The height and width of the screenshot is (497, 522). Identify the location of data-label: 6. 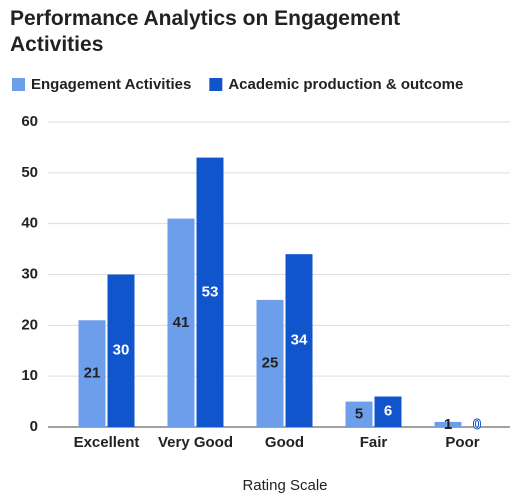
(388, 411).